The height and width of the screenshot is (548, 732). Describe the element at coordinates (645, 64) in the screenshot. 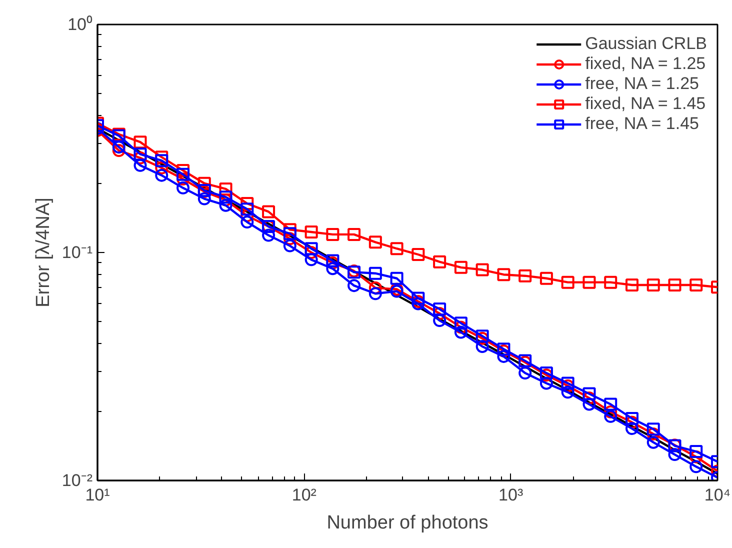

I see `legend-label: fixed, NA = 1.25` at that location.